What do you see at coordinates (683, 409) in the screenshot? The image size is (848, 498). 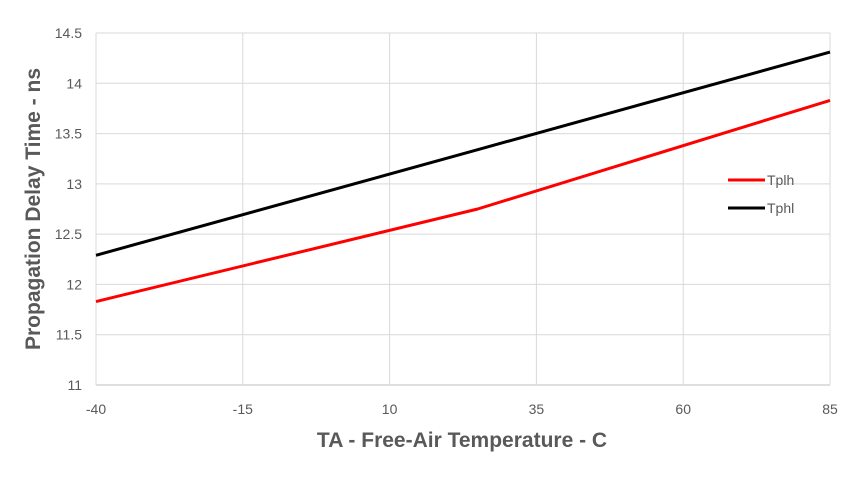 I see `x-tick-label: 60` at bounding box center [683, 409].